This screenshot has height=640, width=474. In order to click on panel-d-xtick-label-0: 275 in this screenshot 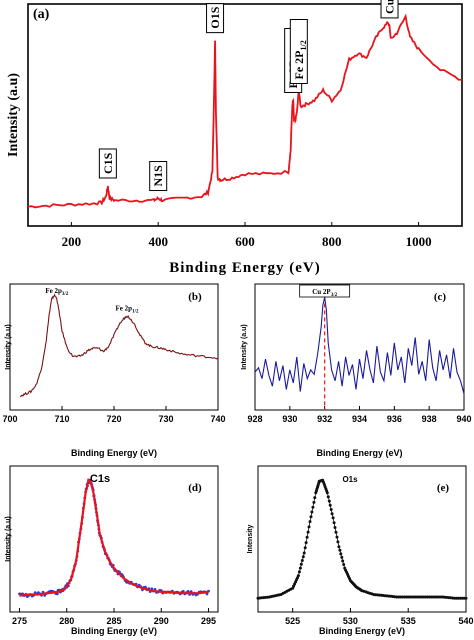, I will do `click(19, 621)`.